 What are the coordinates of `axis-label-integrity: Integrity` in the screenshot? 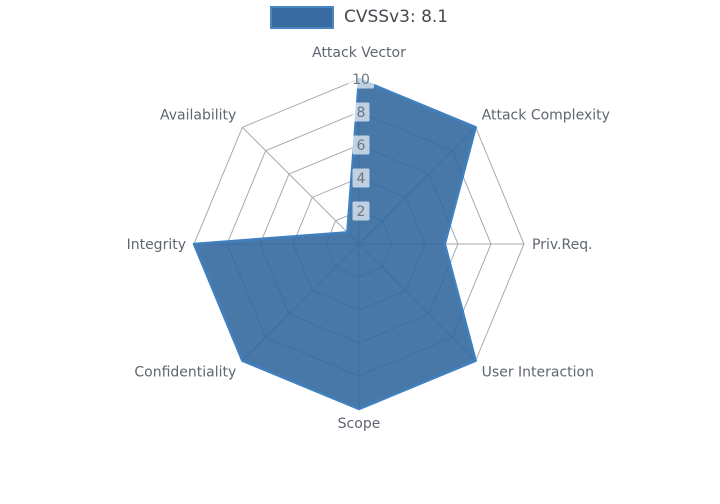 It's located at (156, 245).